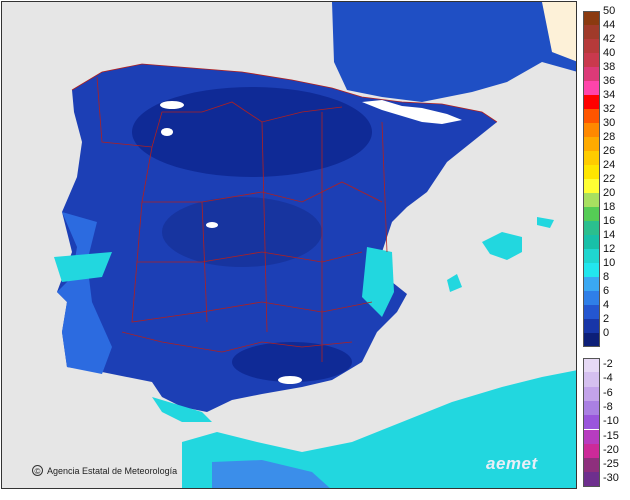 The image size is (630, 500). I want to click on legend-label: -20, so click(611, 449).